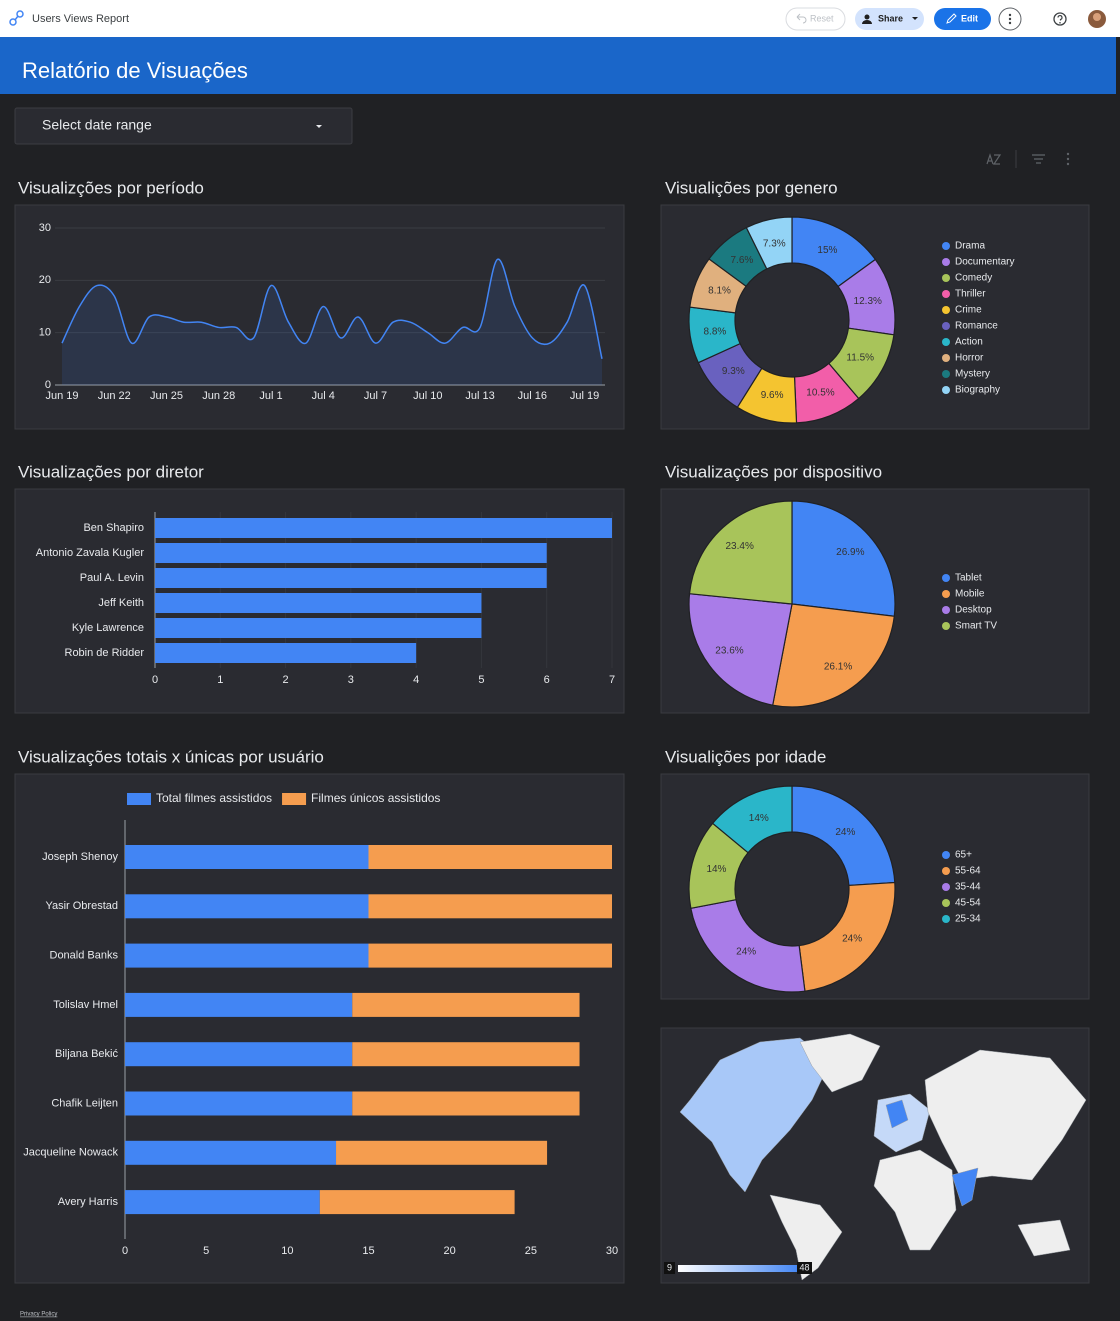  What do you see at coordinates (427, 396) in the screenshot?
I see `x-tick-label: Jul 10` at bounding box center [427, 396].